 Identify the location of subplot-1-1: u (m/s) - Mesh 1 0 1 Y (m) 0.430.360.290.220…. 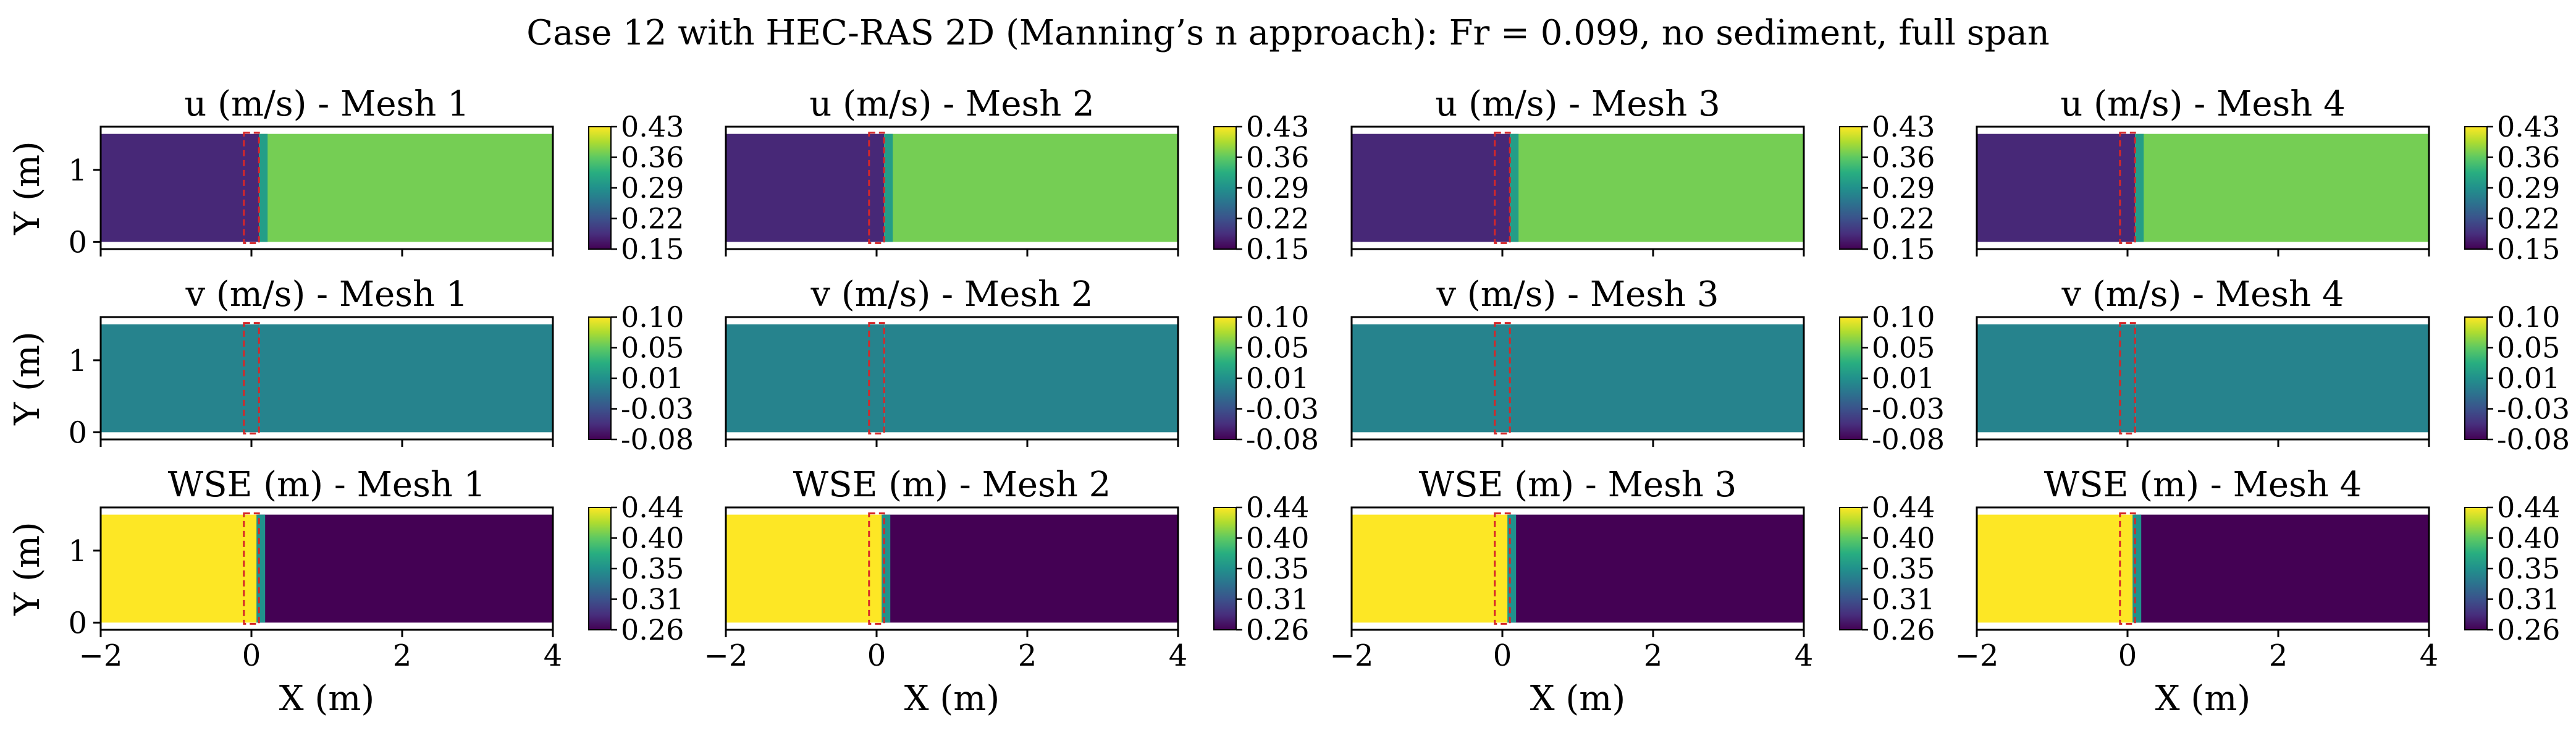
(345, 175).